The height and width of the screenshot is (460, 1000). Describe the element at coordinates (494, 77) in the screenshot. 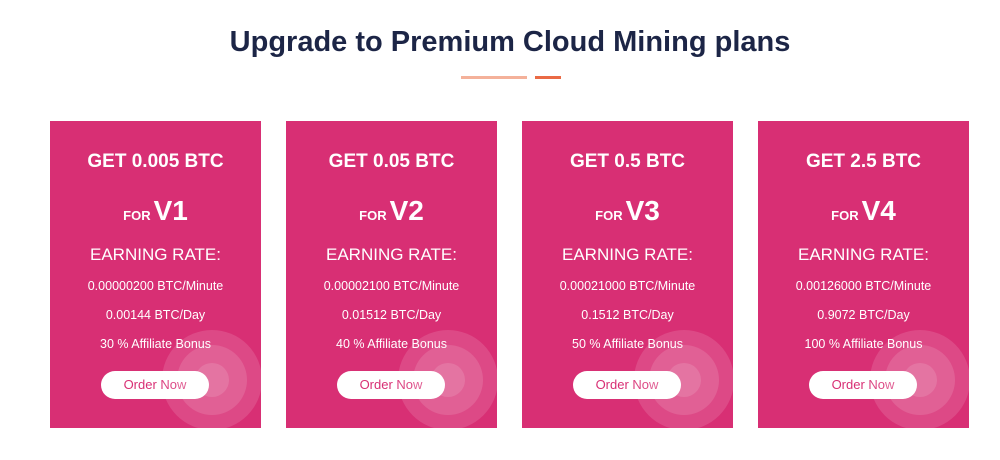

I see `title-underline` at that location.